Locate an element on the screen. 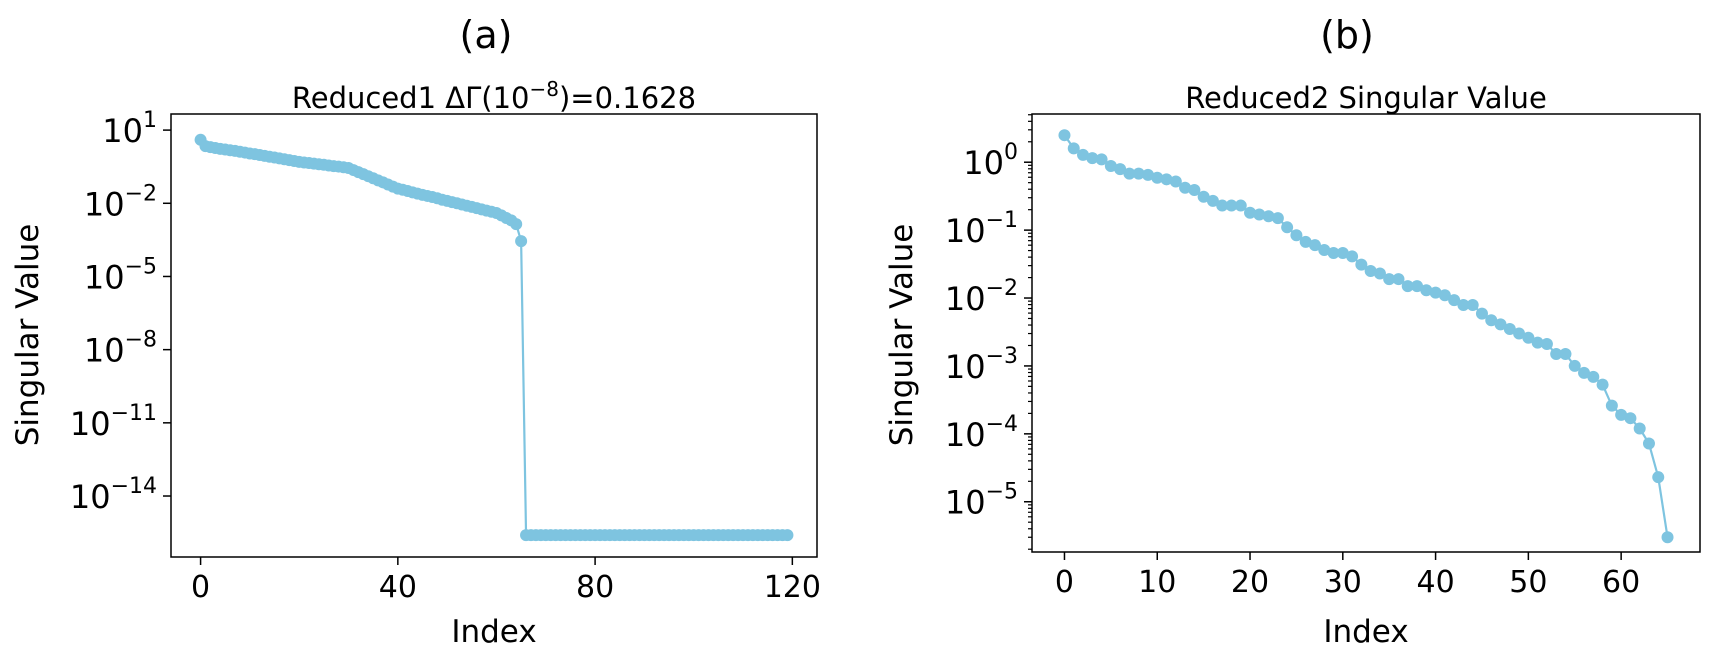 Image resolution: width=1735 pixels, height=671 pixels. x-tick-label: 40 is located at coordinates (1435, 582).